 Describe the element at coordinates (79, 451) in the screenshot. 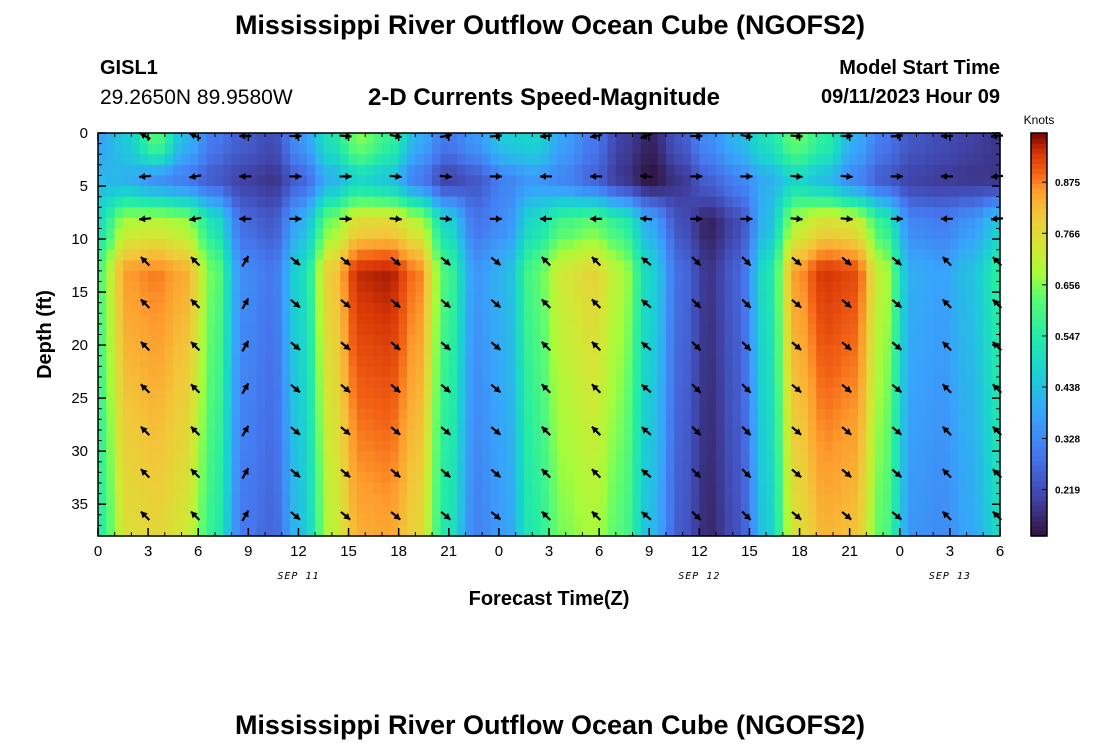

I see `y-tick-label: 30` at that location.